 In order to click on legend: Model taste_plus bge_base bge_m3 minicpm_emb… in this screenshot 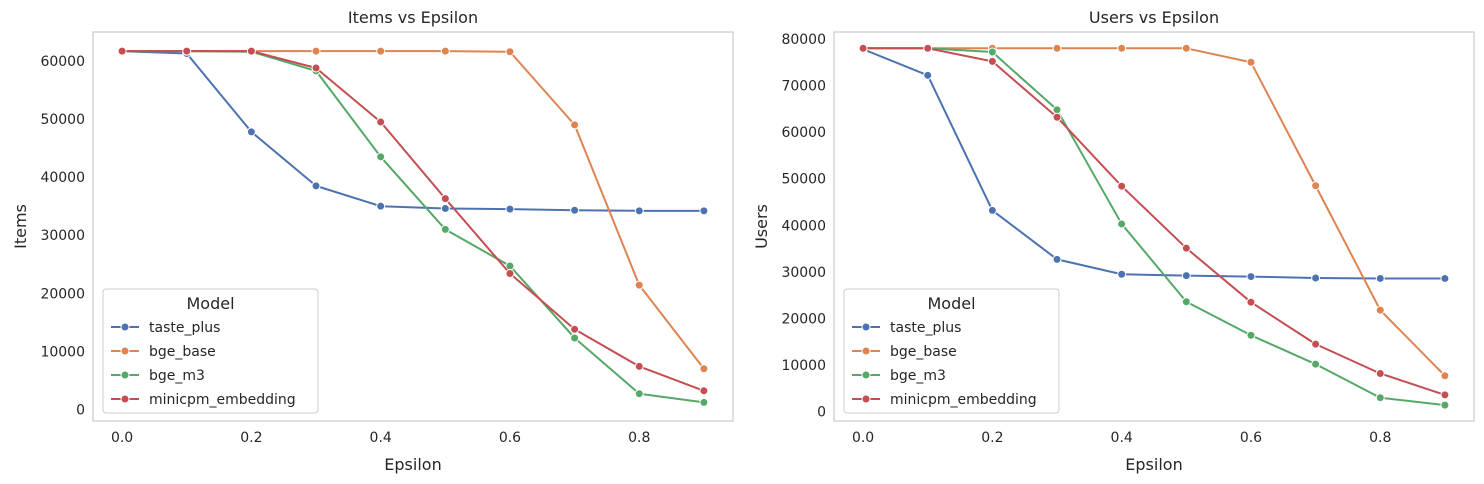, I will do `click(210, 351)`.